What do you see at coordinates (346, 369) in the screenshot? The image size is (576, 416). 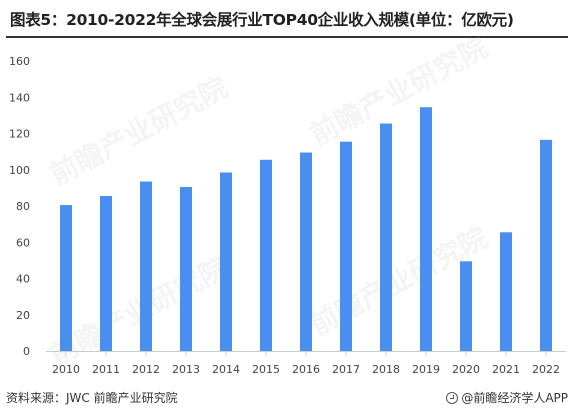 I see `x-tick-label: 2017` at bounding box center [346, 369].